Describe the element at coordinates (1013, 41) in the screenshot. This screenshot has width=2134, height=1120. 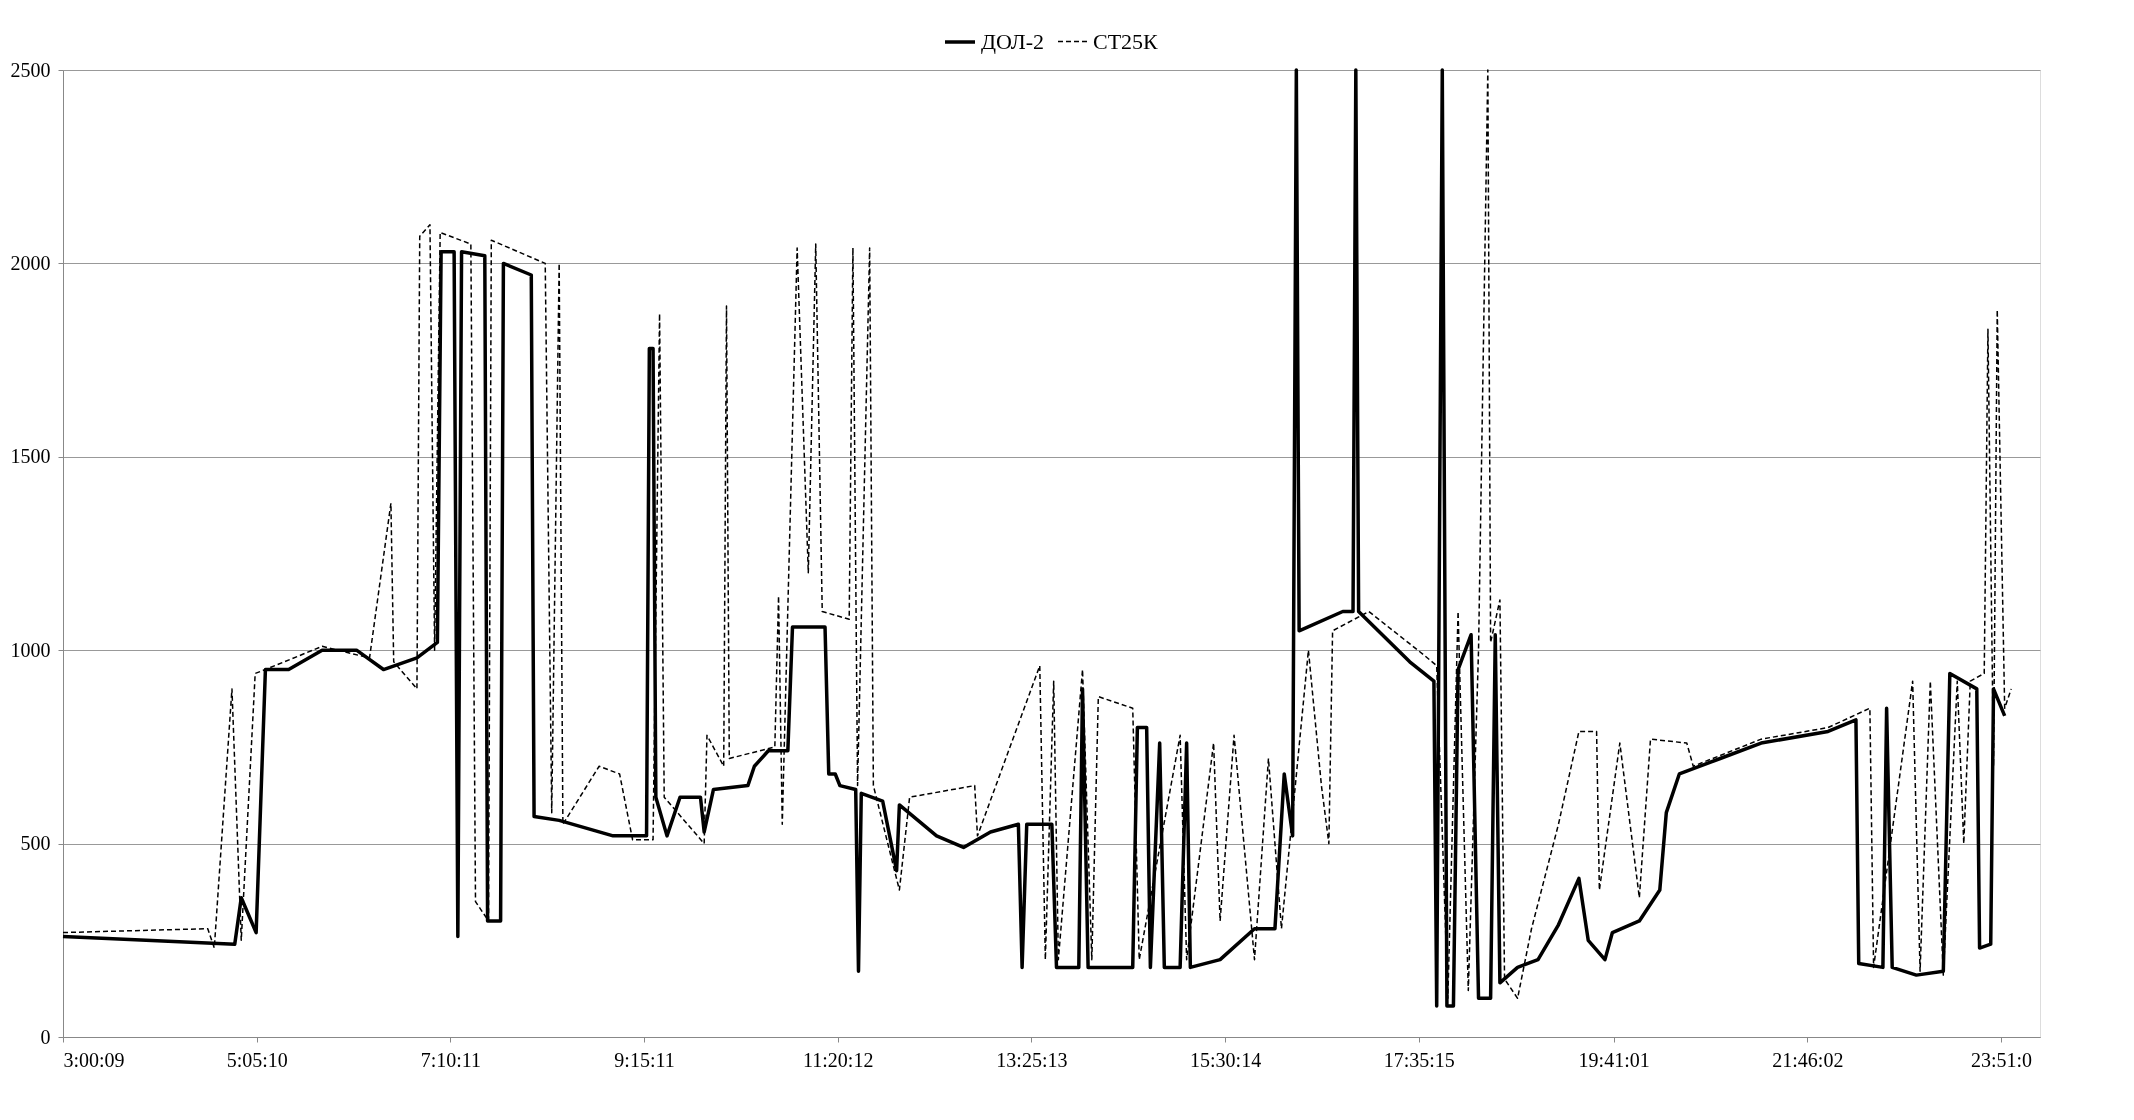
I see `legend-label: ДОЛ-2` at that location.